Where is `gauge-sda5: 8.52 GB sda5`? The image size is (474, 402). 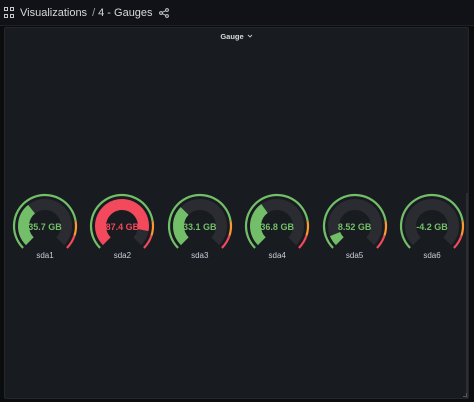
gauge-sda5: 8.52 GB sda5 is located at coordinates (355, 228).